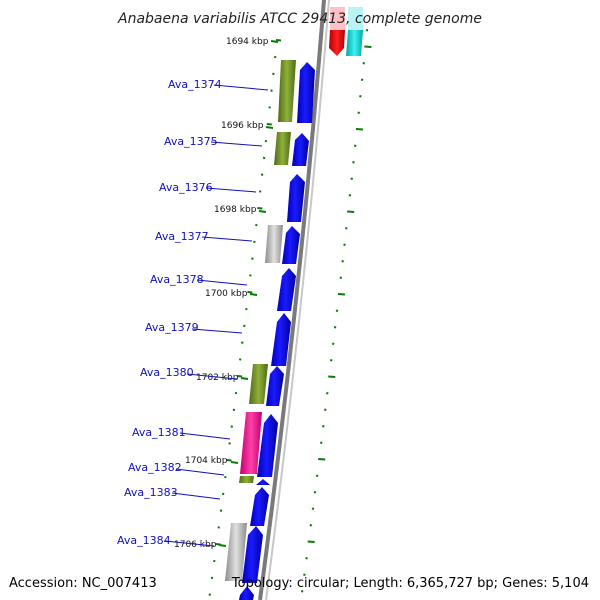 The width and height of the screenshot is (600, 600). I want to click on accession-text: Accession: NC_007413, so click(83, 583).